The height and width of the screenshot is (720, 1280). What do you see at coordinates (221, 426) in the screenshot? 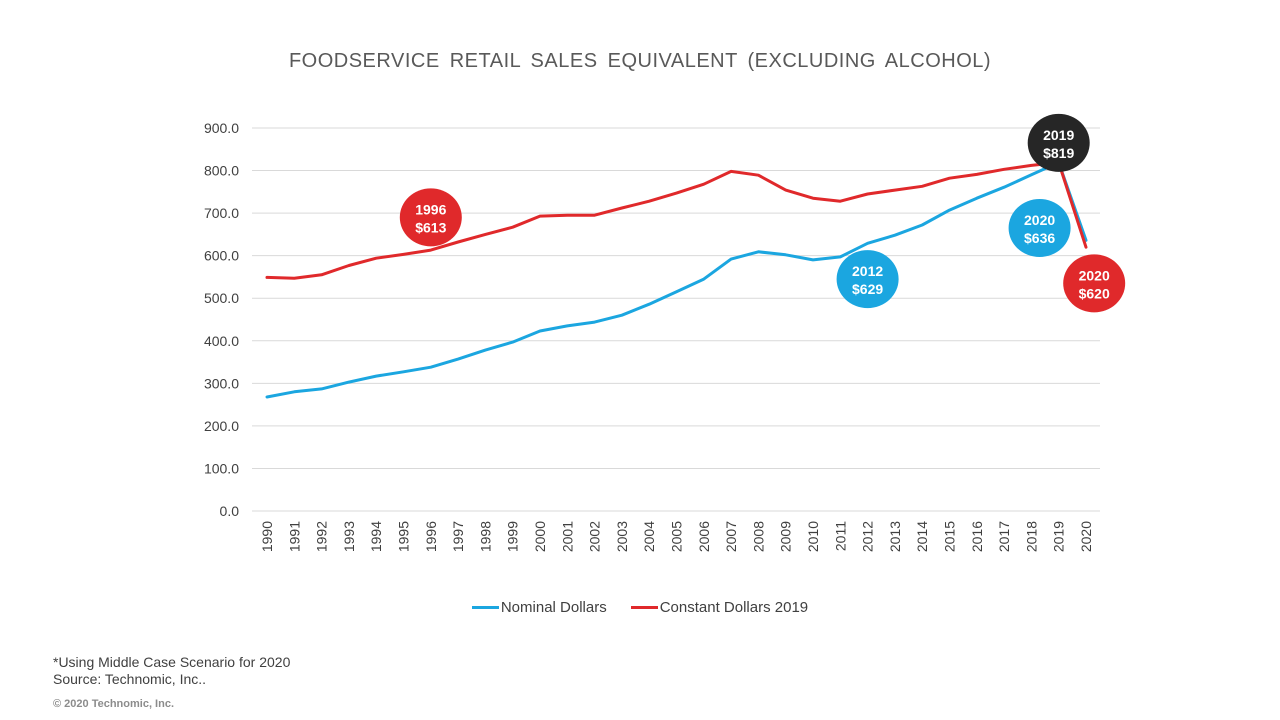
I see `y-tick-label: 200.0` at bounding box center [221, 426].